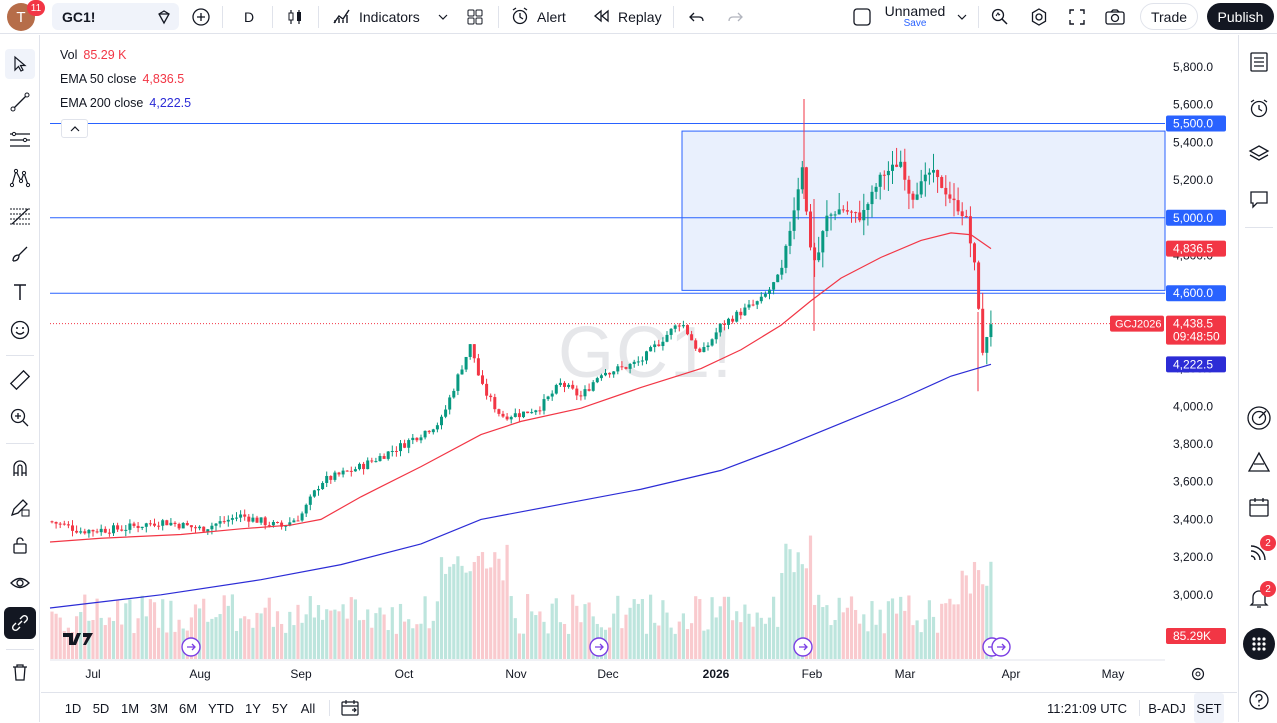 This screenshot has height=723, width=1277. What do you see at coordinates (1240, 16) in the screenshot?
I see `publish-button: Publish` at bounding box center [1240, 16].